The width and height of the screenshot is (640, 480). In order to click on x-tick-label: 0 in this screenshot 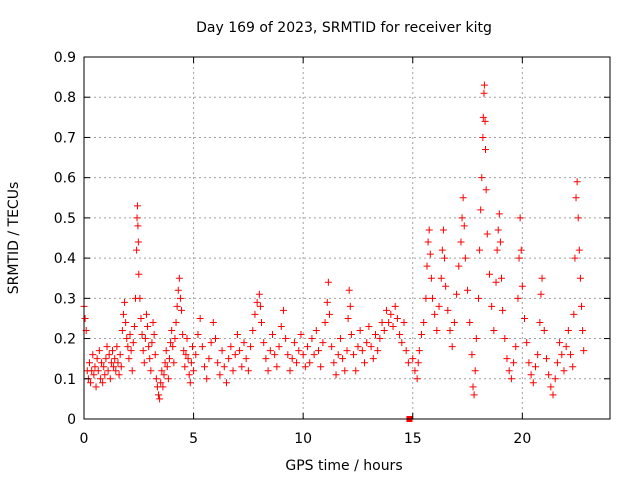, I will do `click(84, 439)`.